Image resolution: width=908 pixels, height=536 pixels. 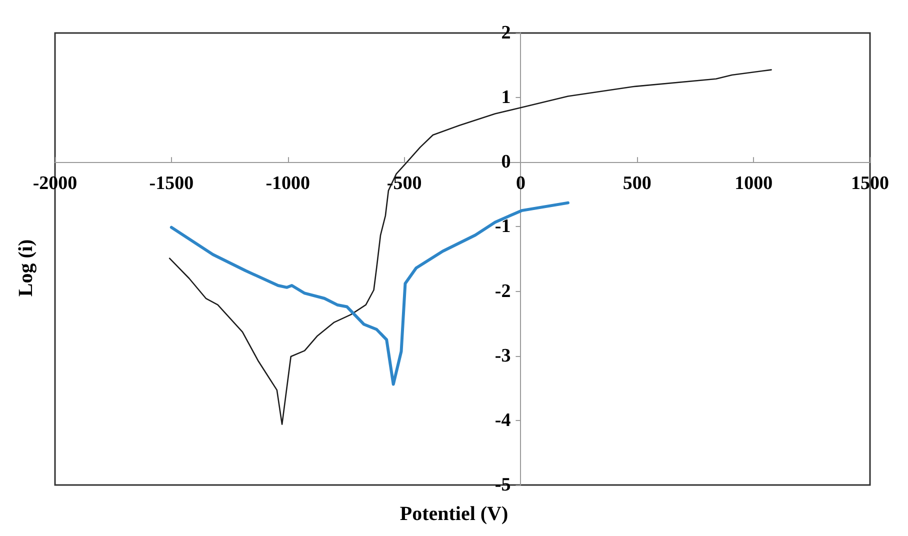 What do you see at coordinates (503, 420) in the screenshot?
I see `y-tick-label: -4` at bounding box center [503, 420].